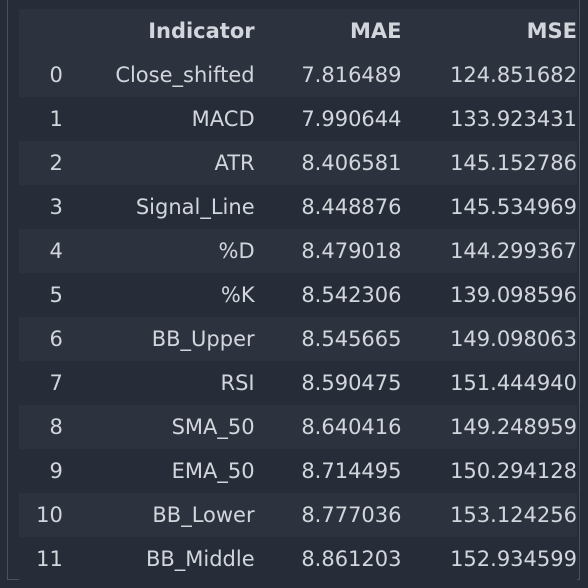 This screenshot has width=588, height=588. Describe the element at coordinates (328, 471) in the screenshot. I see `row-mae: 8.714495` at that location.